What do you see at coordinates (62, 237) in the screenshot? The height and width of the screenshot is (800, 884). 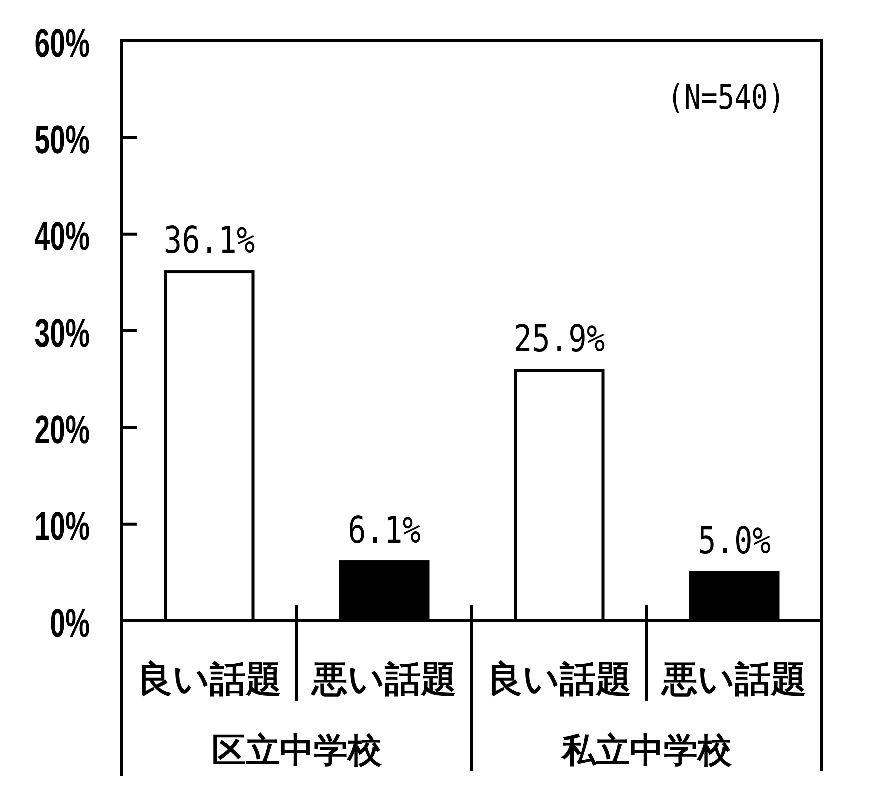 I see `ytick-label: 40%` at bounding box center [62, 237].